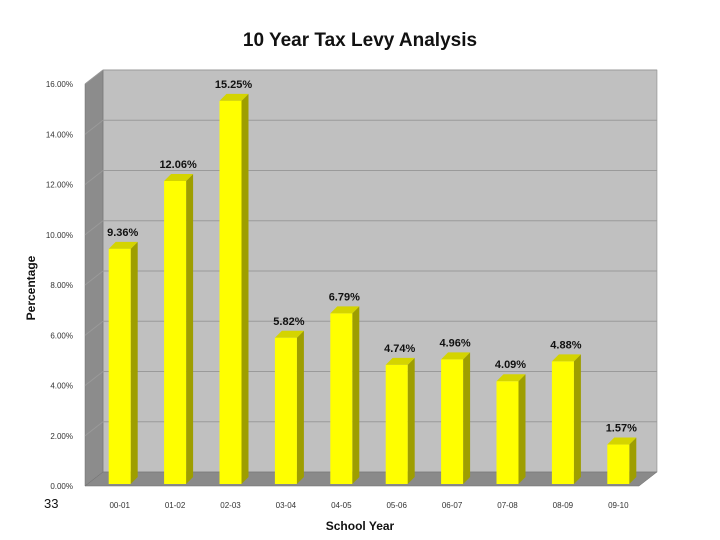 Image resolution: width=720 pixels, height=540 pixels. Describe the element at coordinates (61, 335) in the screenshot. I see `y-tick-label: 6.00%` at that location.